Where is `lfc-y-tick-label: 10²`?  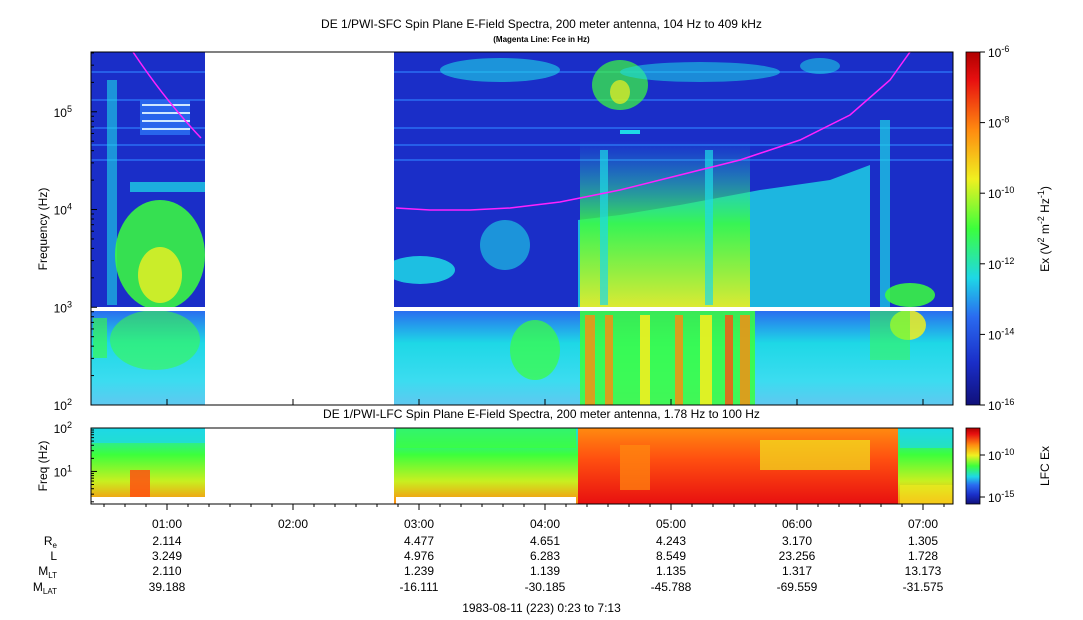
lfc-y-tick-label: 10² is located at coordinates (63, 428).